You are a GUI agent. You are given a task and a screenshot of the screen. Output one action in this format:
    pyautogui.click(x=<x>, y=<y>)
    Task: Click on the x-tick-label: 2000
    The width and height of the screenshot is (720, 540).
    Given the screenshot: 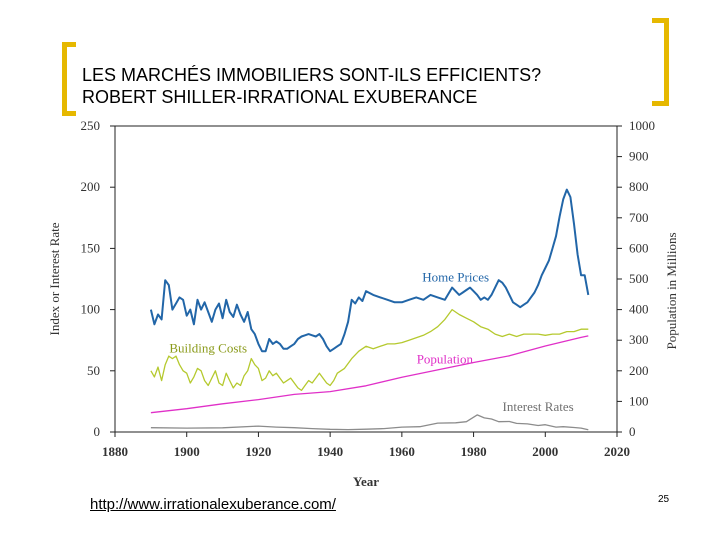 What is the action you would take?
    pyautogui.click(x=545, y=451)
    